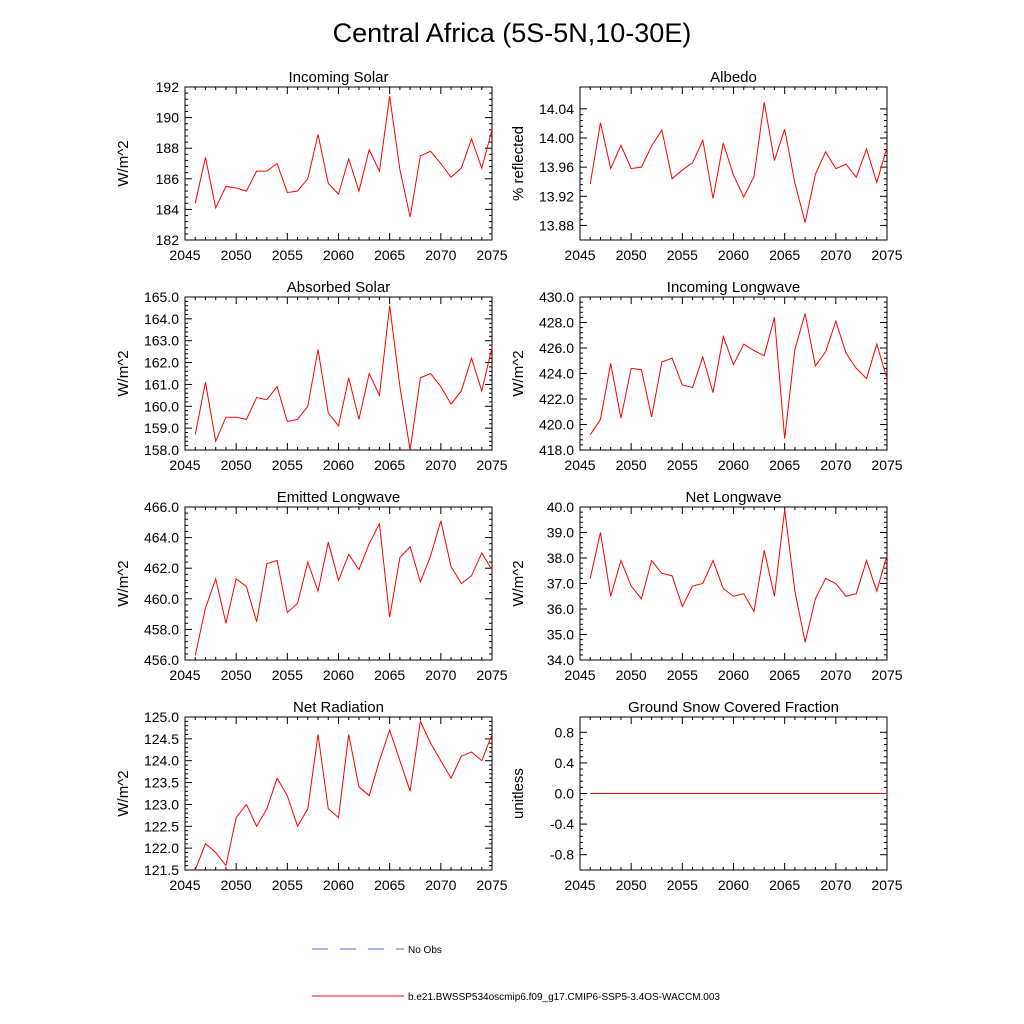 Image resolution: width=1024 pixels, height=1024 pixels. What do you see at coordinates (338, 287) in the screenshot?
I see `panel-title: Absorbed Solar` at bounding box center [338, 287].